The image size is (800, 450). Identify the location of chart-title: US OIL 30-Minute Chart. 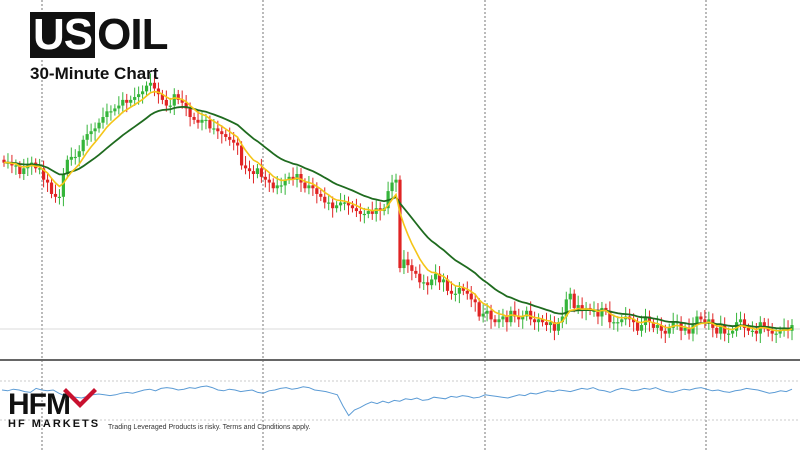
(99, 48).